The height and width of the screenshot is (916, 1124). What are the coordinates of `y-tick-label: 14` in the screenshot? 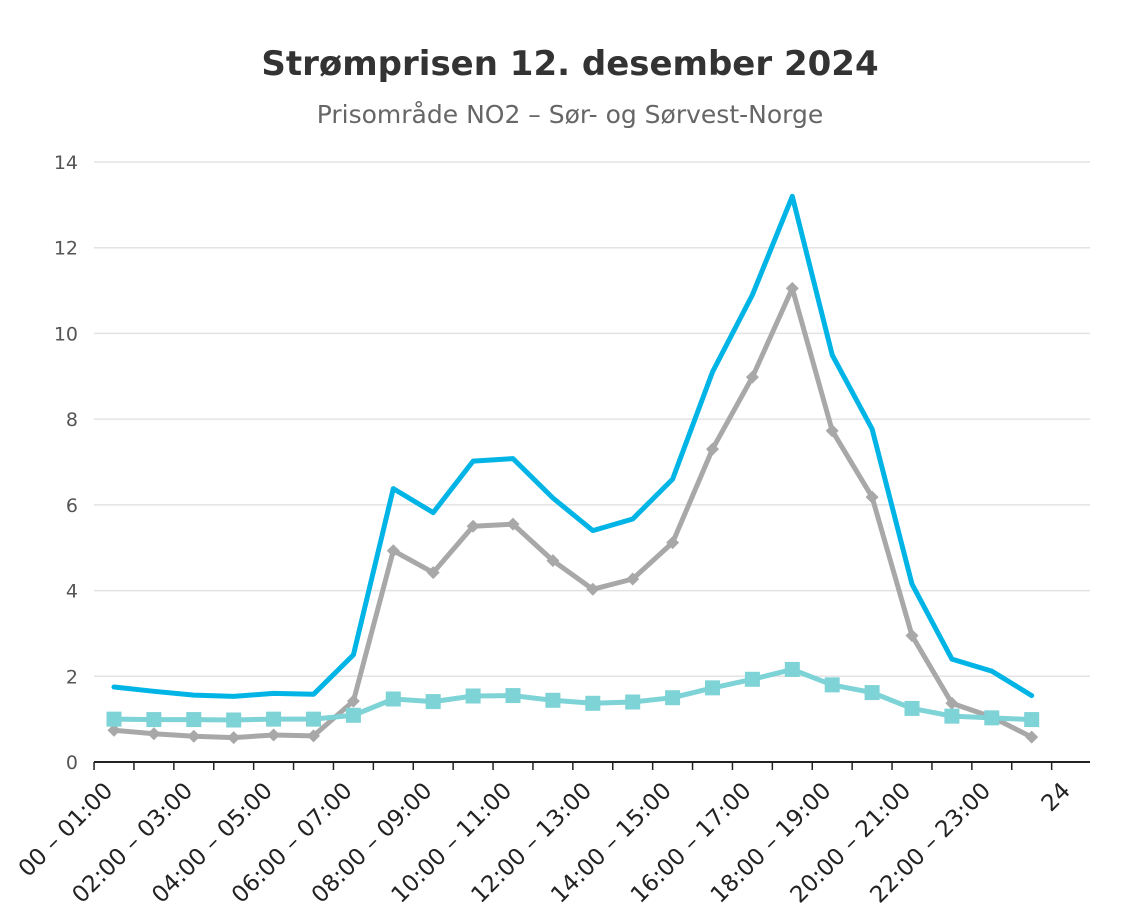 It's located at (66, 163).